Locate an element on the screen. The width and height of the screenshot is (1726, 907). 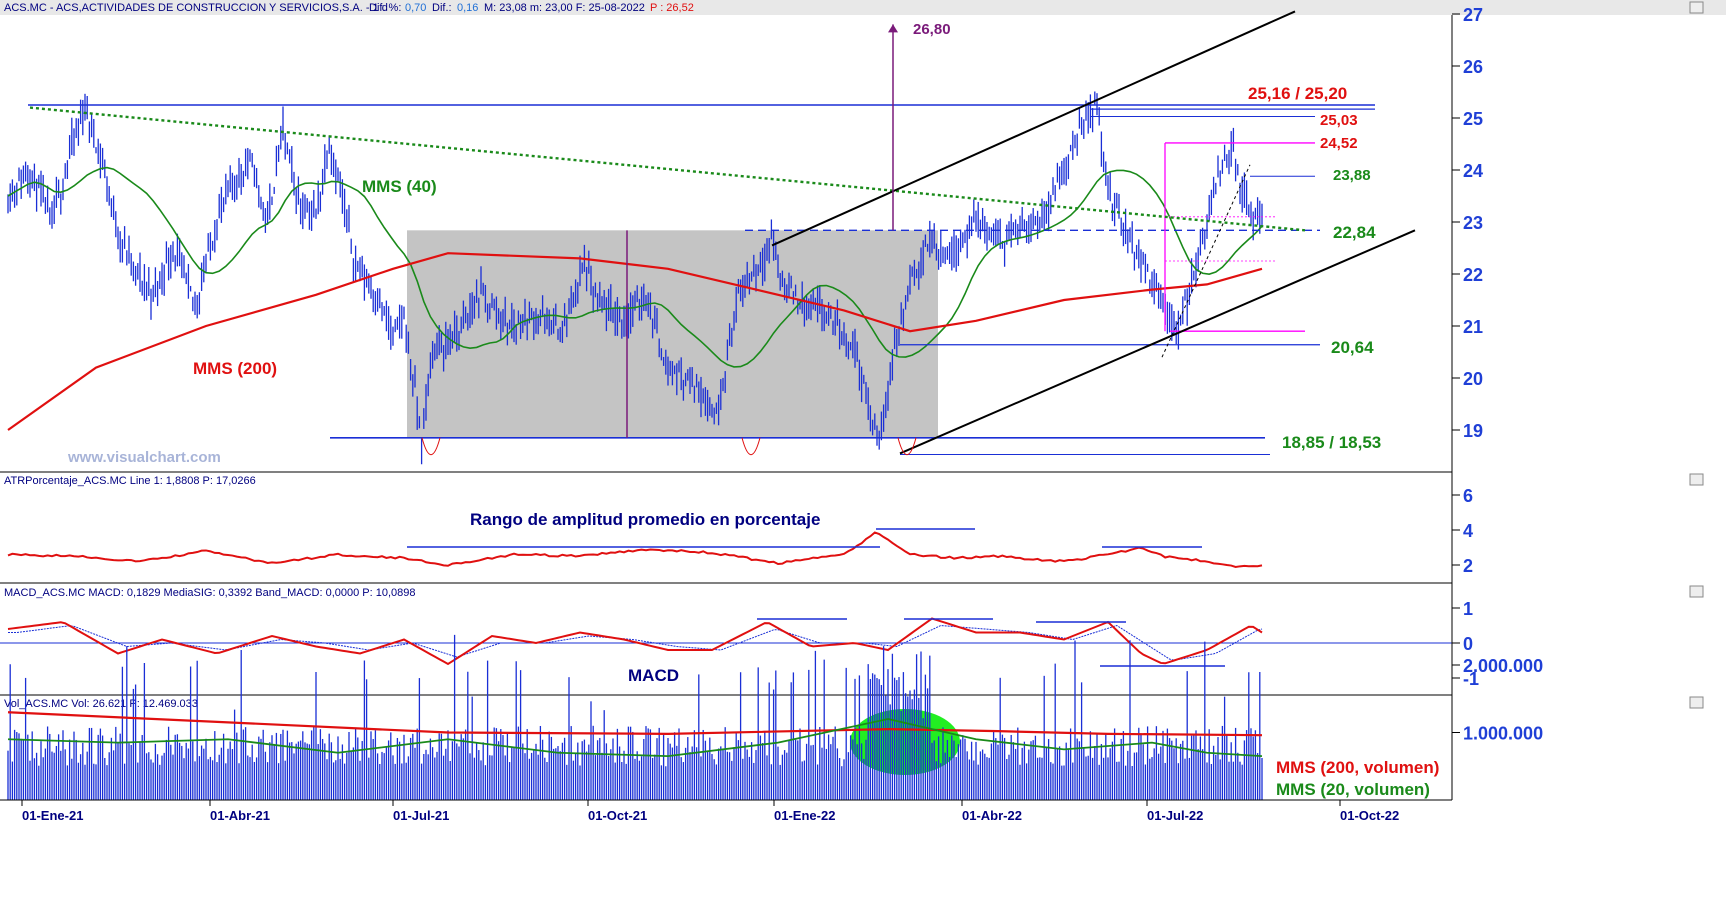
price-tick-label: 22 is located at coordinates (1473, 275).